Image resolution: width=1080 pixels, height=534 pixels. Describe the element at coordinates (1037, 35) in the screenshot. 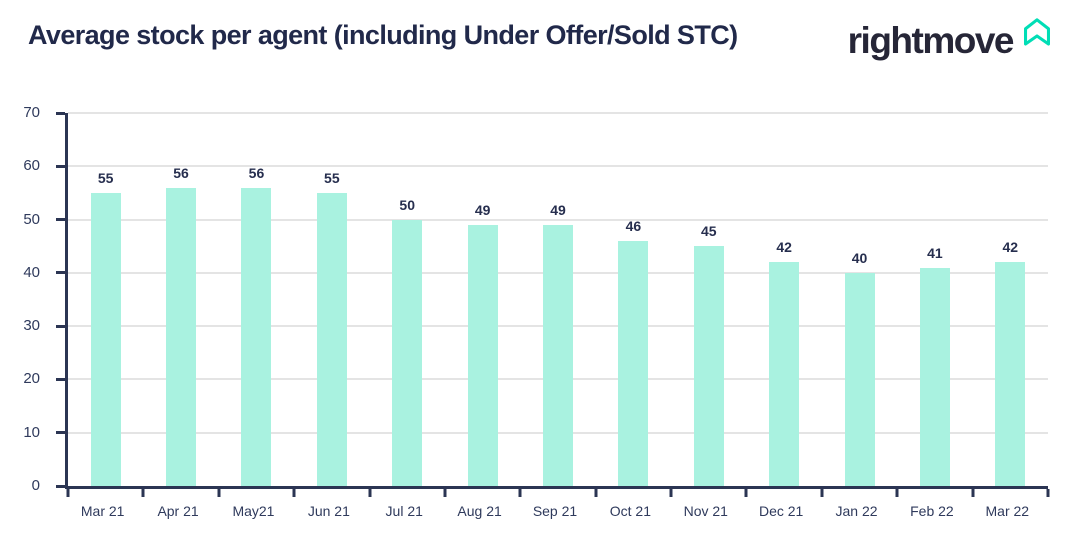

I see `rightmove-house-icon` at that location.